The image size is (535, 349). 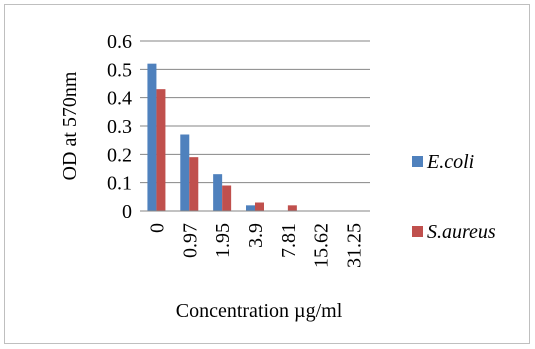 I want to click on legend: E.coli S.aureus, so click(x=454, y=197).